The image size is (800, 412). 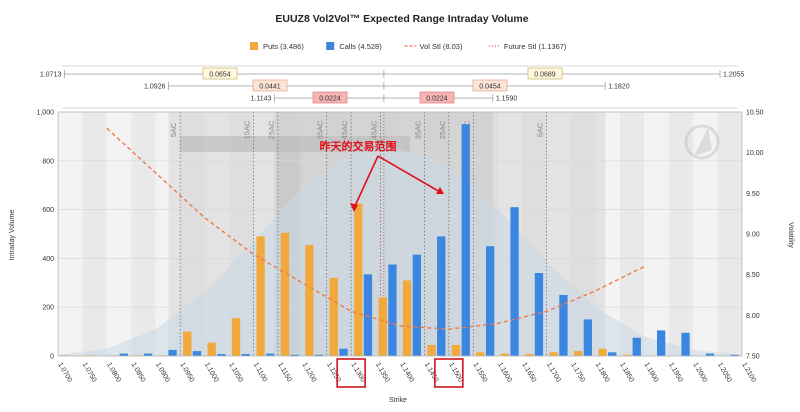 I want to click on zone-label: 5AC, so click(x=173, y=129).